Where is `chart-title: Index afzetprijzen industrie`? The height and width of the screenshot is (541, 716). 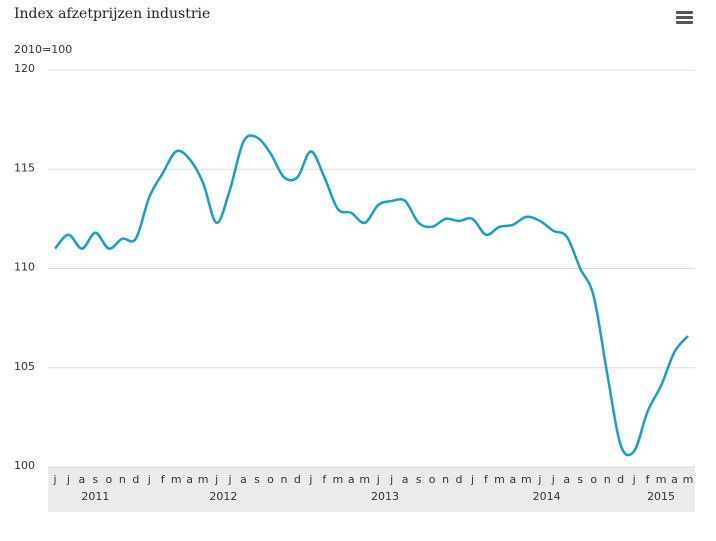
chart-title: Index afzetprijzen industrie is located at coordinates (112, 14).